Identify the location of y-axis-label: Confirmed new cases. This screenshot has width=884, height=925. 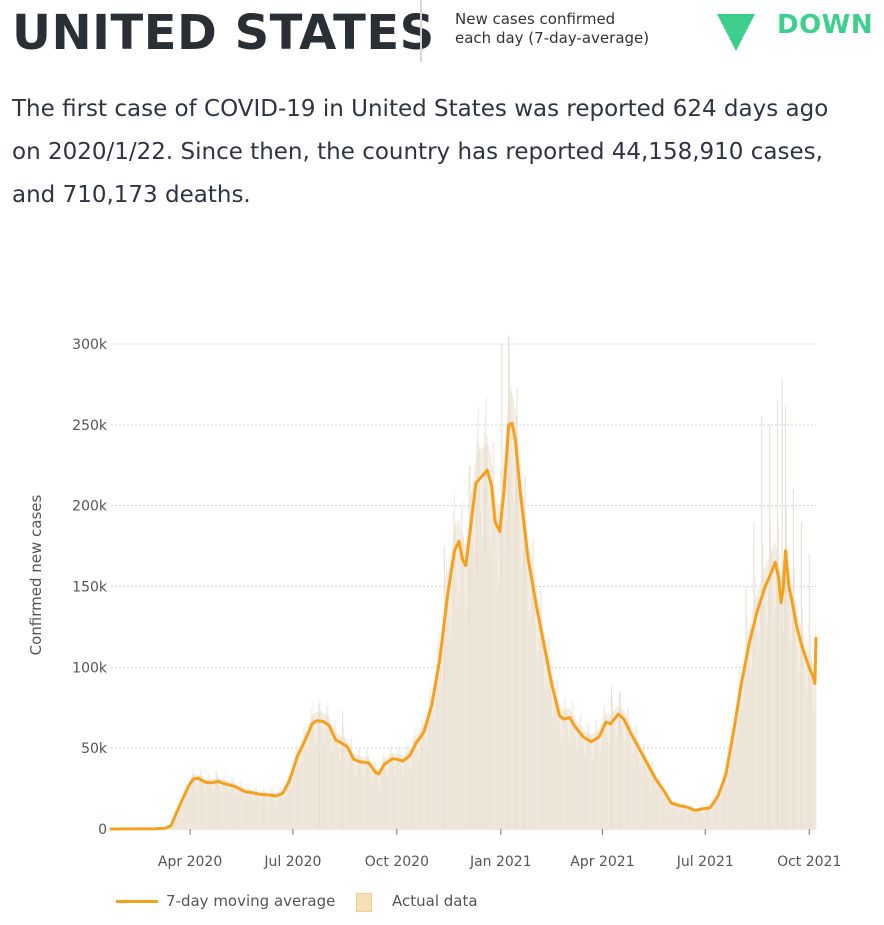
(36, 574).